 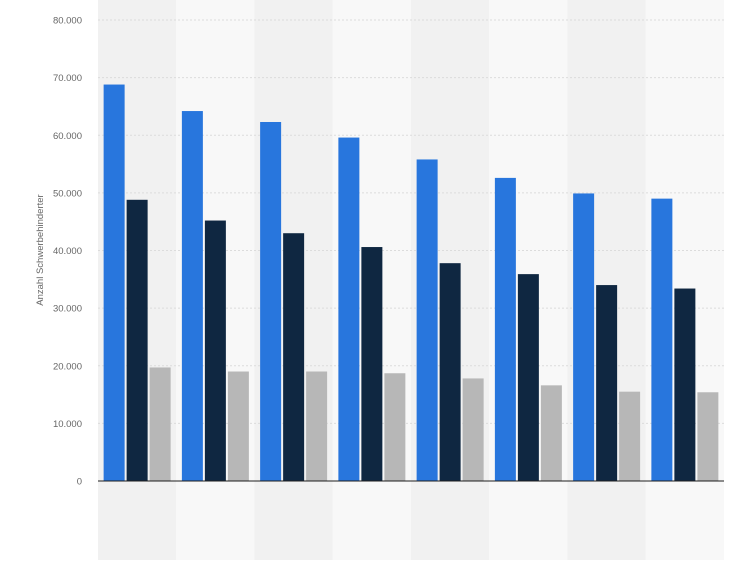 What do you see at coordinates (67, 309) in the screenshot?
I see `y-tick-label: 30.000` at bounding box center [67, 309].